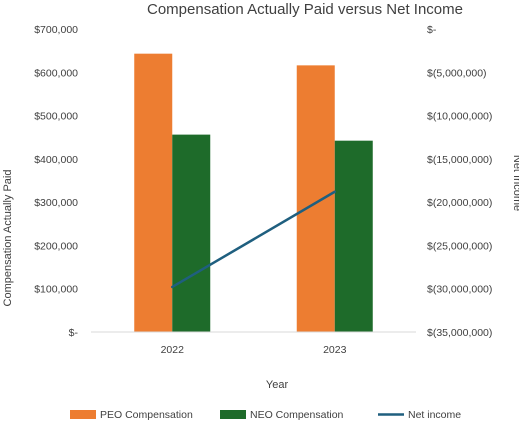  What do you see at coordinates (56, 246) in the screenshot?
I see `left-tick-label: $200,000` at bounding box center [56, 246].